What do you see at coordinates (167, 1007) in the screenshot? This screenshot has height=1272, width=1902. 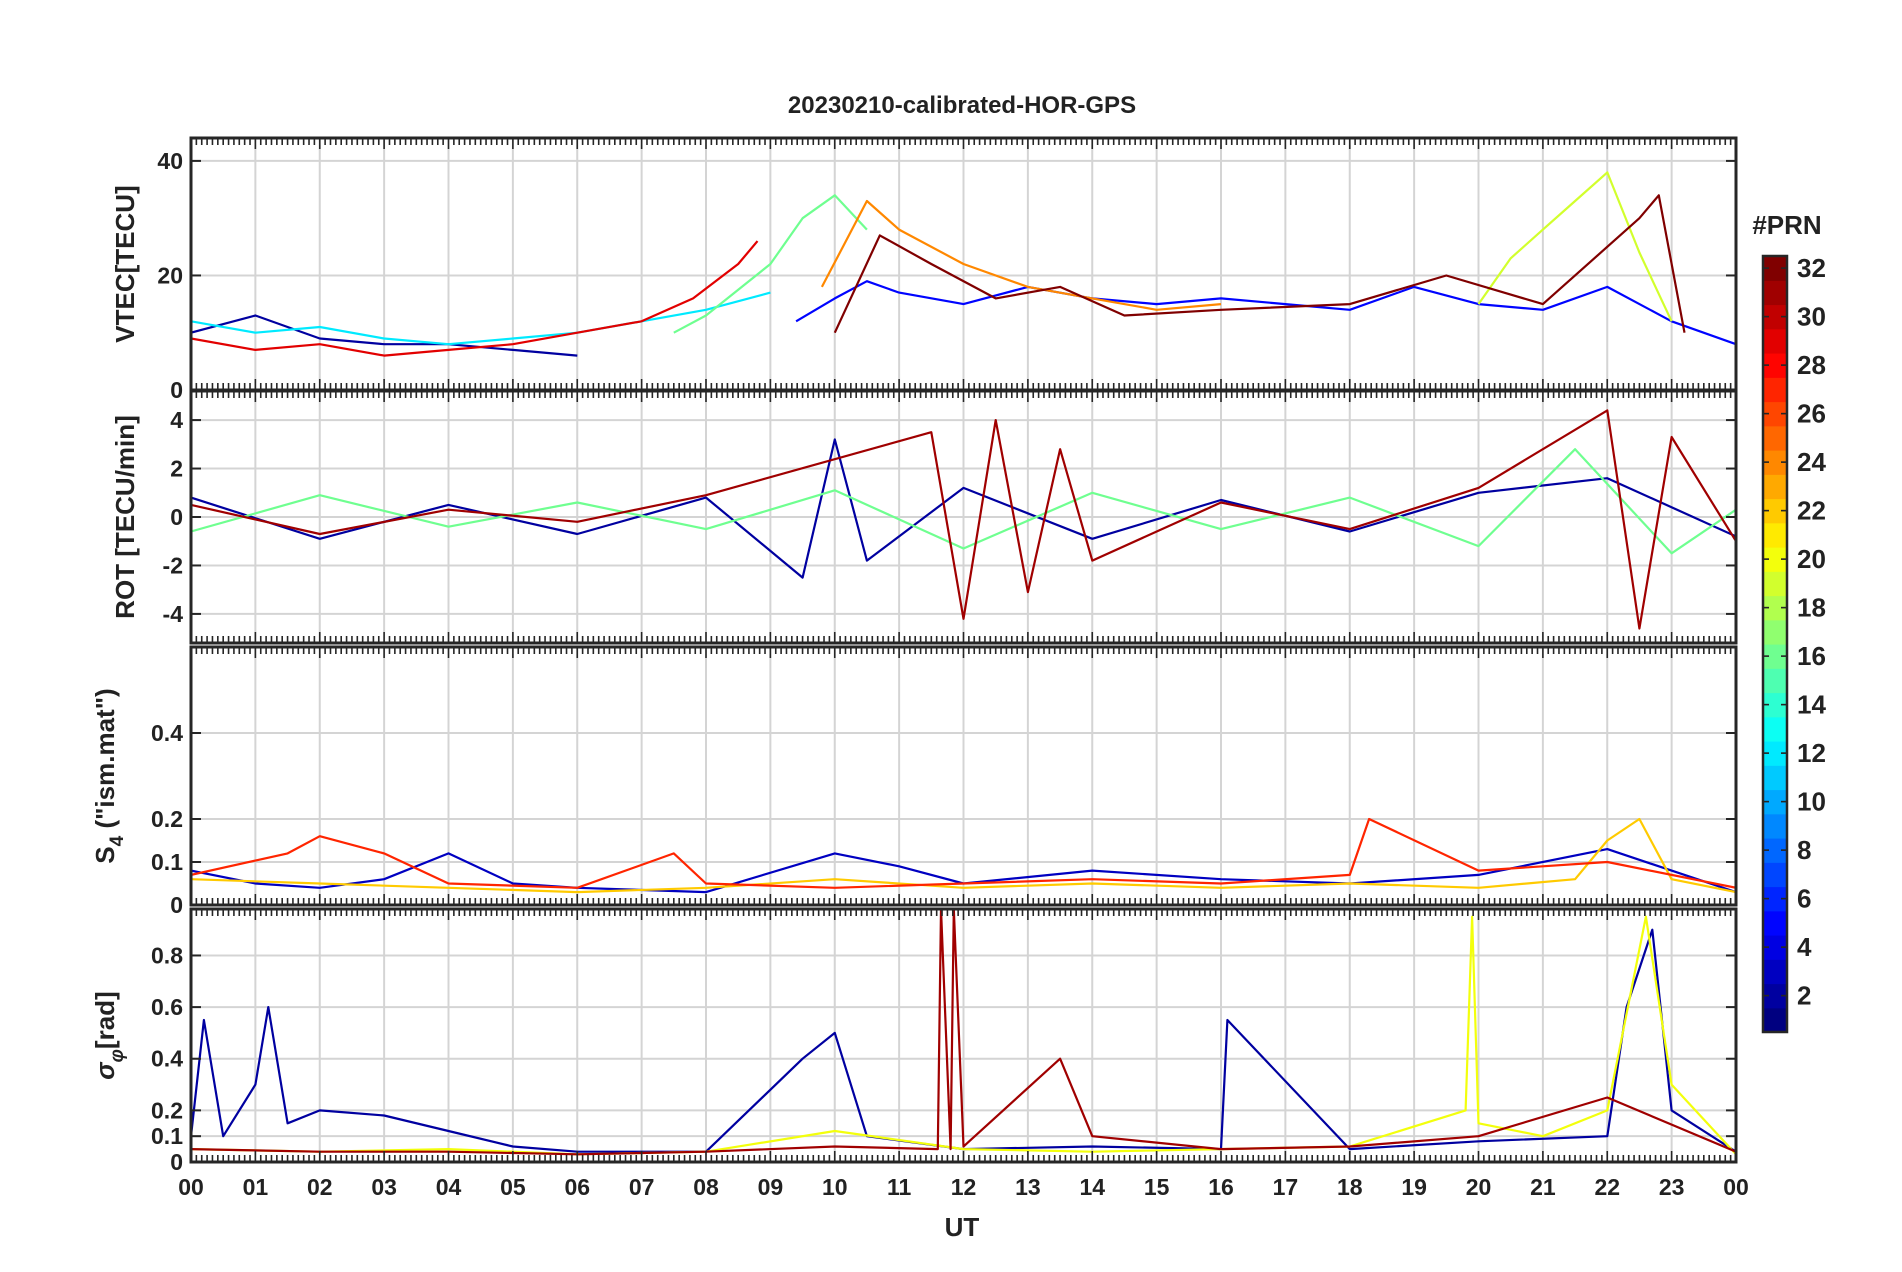 I see `y-tick-label: 0.6` at bounding box center [167, 1007].